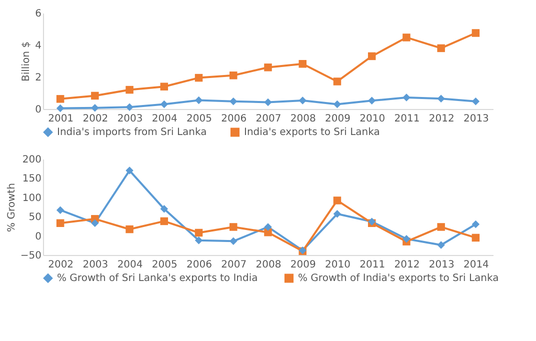  I want to click on y-tick-label: 2, so click(38, 78).